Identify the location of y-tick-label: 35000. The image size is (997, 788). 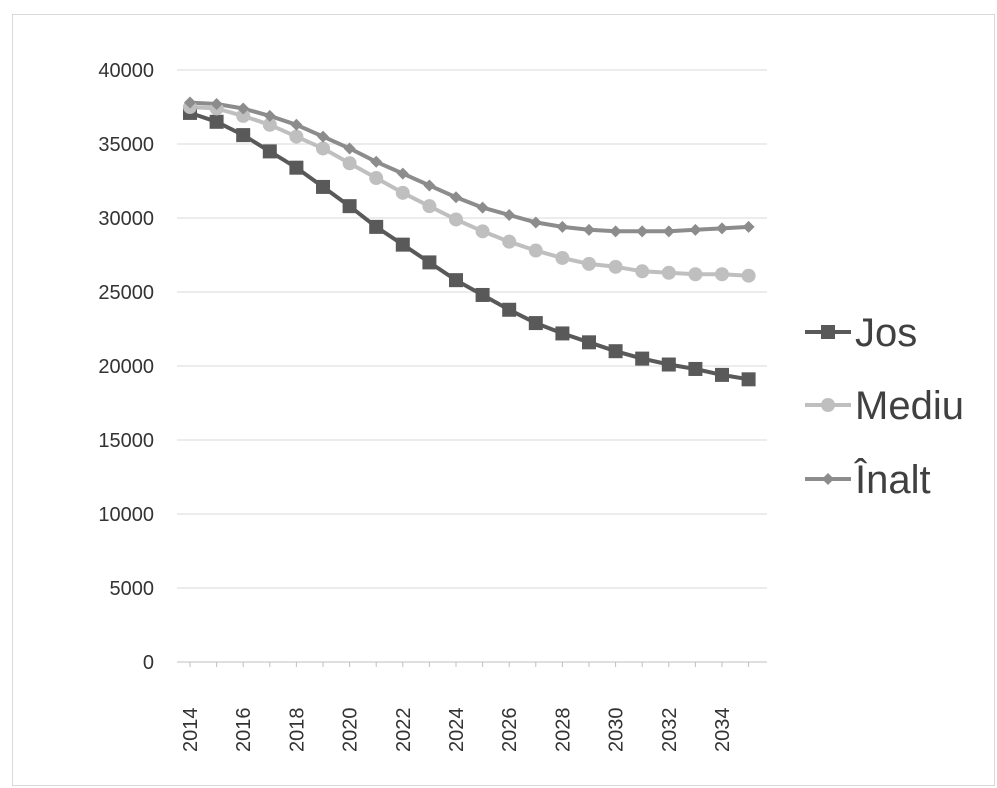
(126, 145).